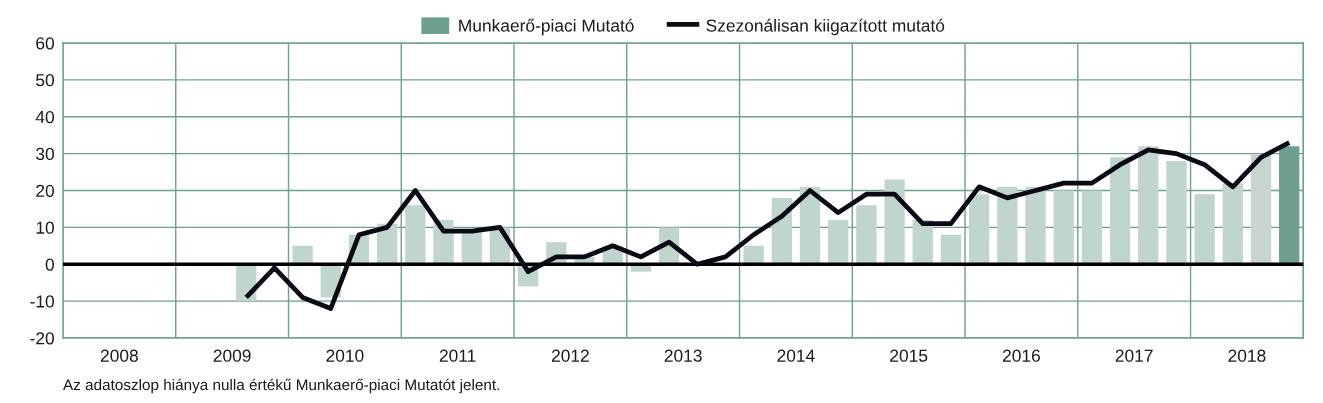  Describe the element at coordinates (49, 264) in the screenshot. I see `y-tick-label: 0` at that location.